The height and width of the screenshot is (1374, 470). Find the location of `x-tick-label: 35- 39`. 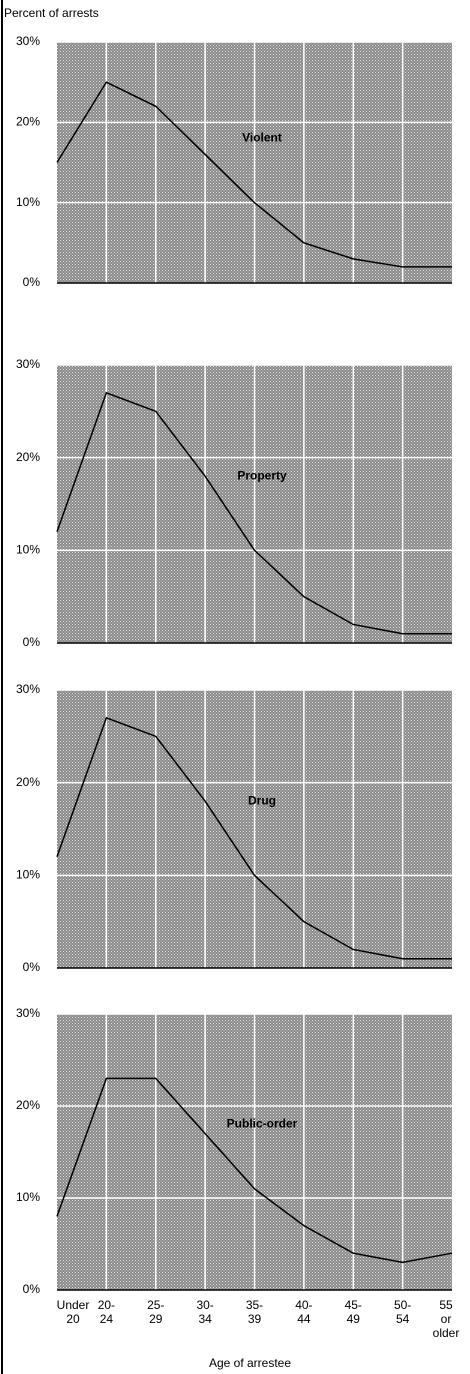

x-tick-label: 35- 39 is located at coordinates (254, 1312).